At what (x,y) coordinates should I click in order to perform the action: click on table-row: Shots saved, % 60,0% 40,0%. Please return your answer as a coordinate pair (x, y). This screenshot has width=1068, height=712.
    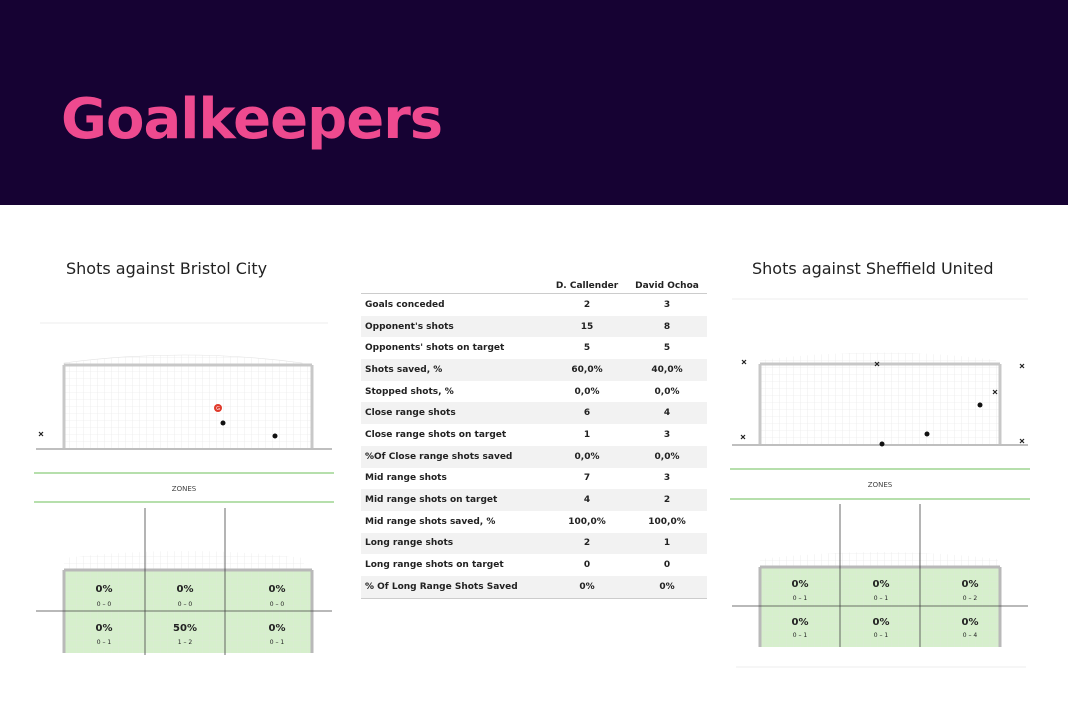
    Looking at the image, I should click on (534, 370).